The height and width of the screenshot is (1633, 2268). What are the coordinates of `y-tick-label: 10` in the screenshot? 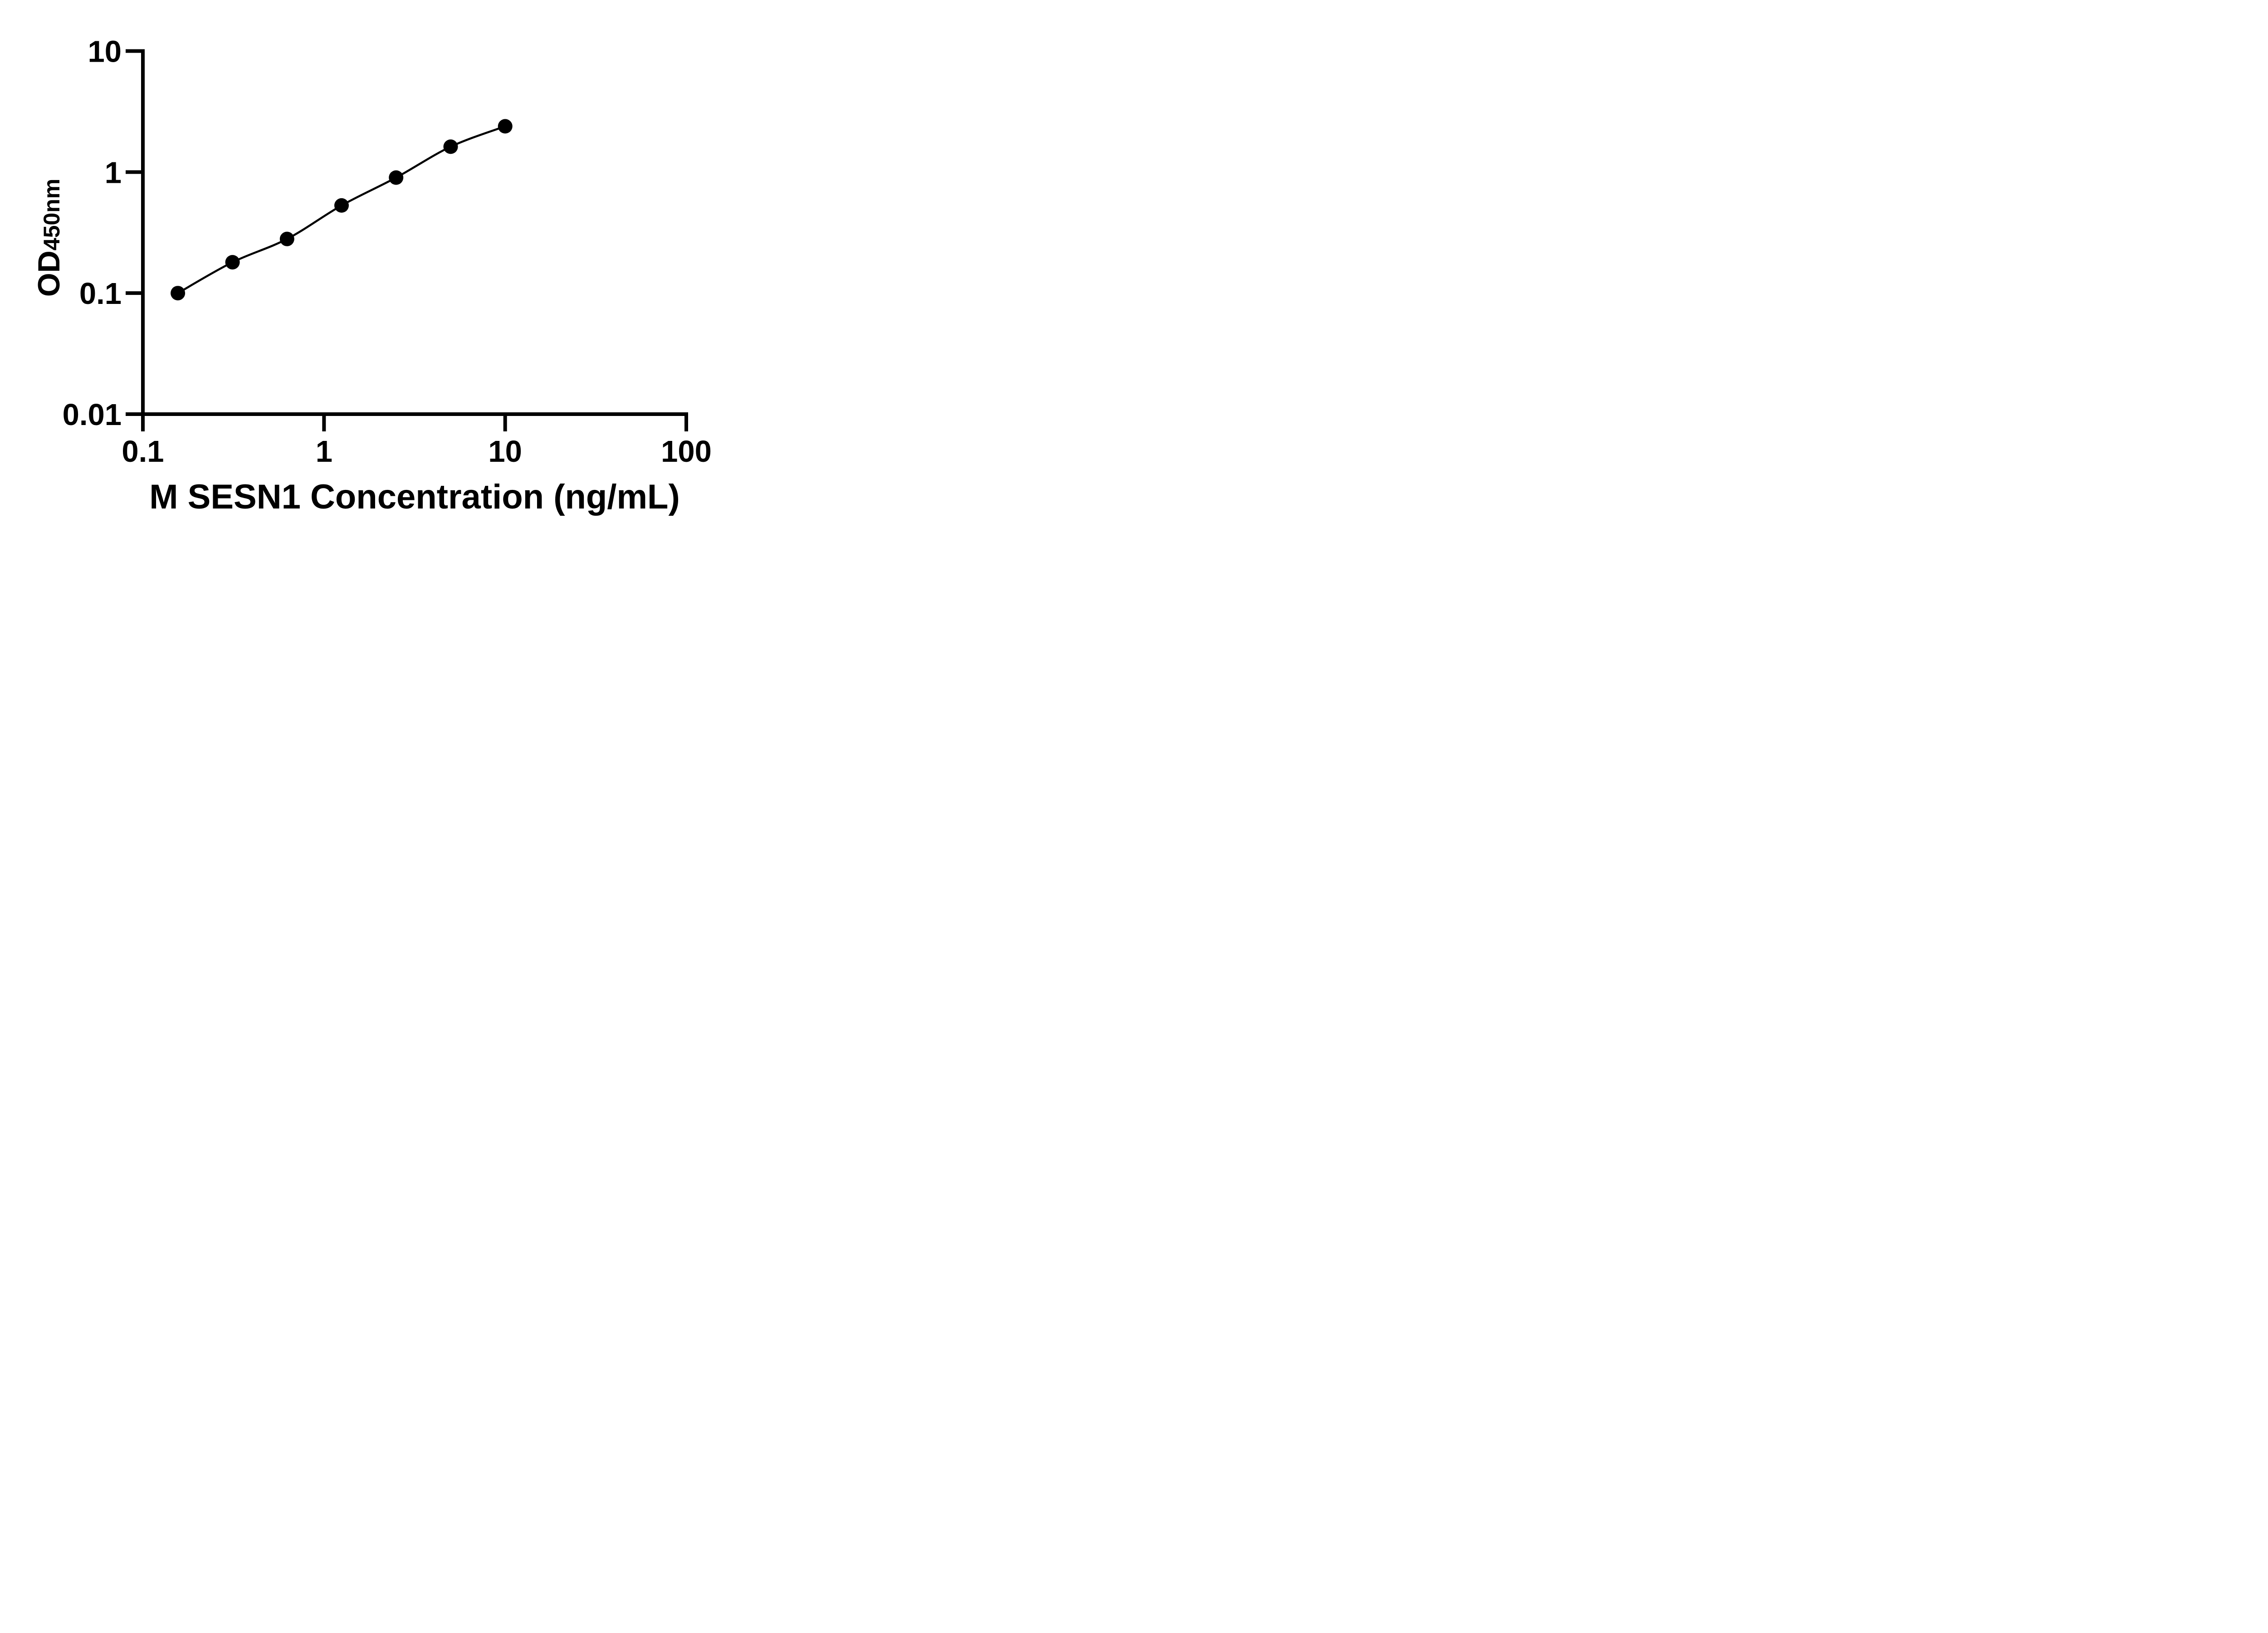 It's located at (105, 52).